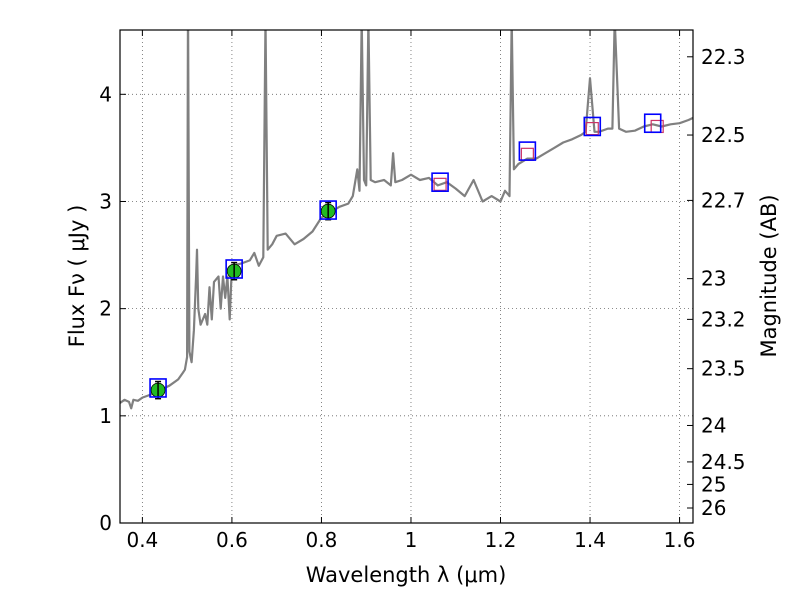 This screenshot has width=800, height=600. Describe the element at coordinates (105, 201) in the screenshot. I see `y-tick-label: 3` at that location.